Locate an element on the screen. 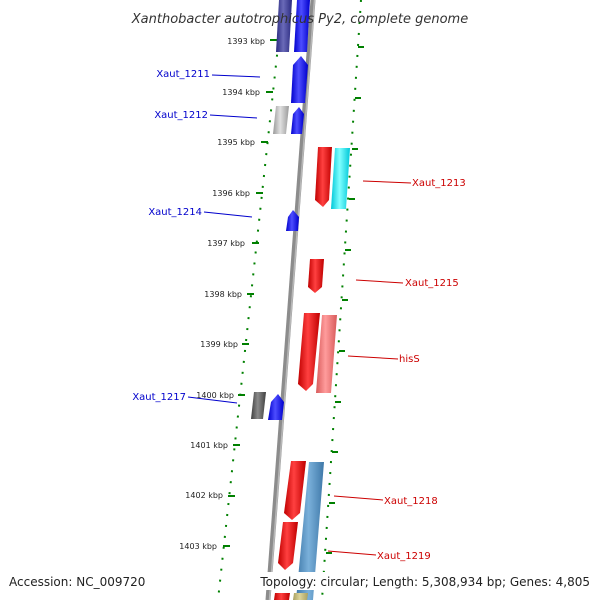 This screenshot has width=600, height=600. gene-label-xaut-1215: Xaut_1215 is located at coordinates (432, 283).